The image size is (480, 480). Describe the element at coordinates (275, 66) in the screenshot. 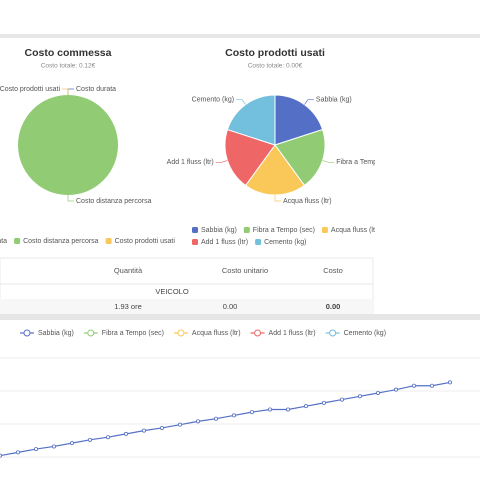

I see `chart-subtitle: Costo totale: 0.00€` at that location.